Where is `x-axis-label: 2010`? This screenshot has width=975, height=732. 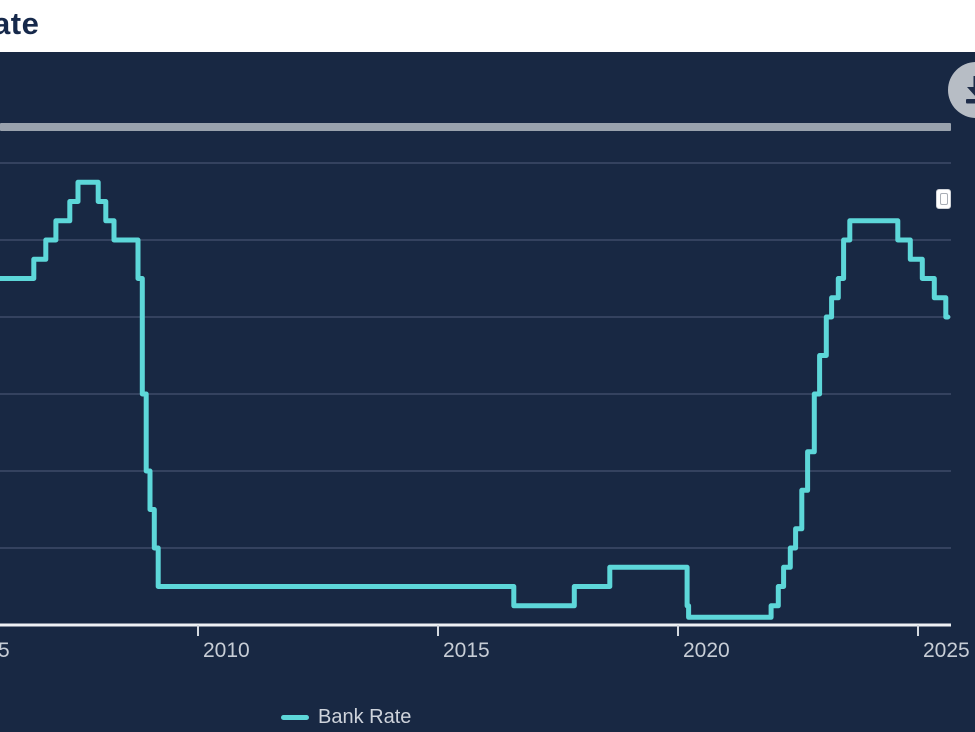
x-axis-label: 2010 is located at coordinates (226, 650).